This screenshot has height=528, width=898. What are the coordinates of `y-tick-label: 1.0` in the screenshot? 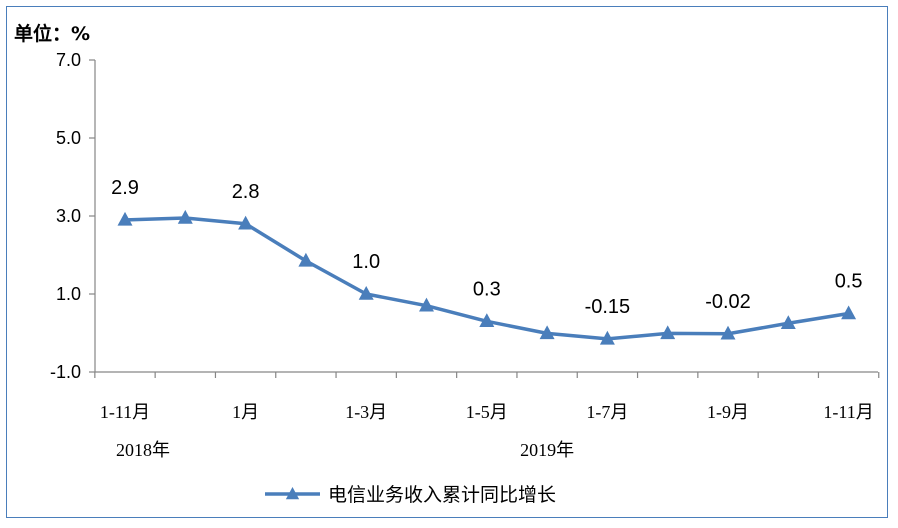 It's located at (68, 294).